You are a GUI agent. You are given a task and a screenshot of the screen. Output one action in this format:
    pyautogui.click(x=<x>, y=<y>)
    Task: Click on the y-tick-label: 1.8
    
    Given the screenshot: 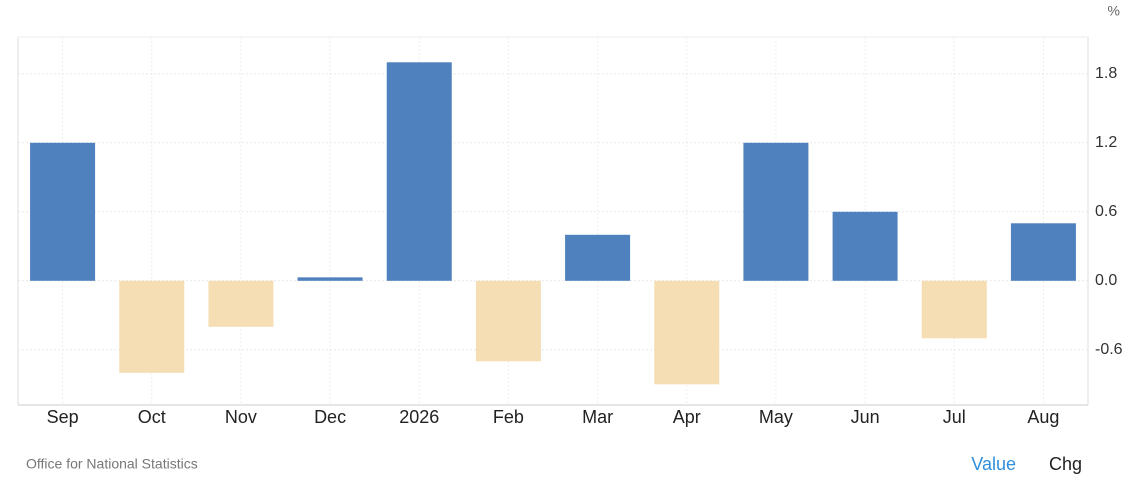 What is the action you would take?
    pyautogui.click(x=1106, y=73)
    